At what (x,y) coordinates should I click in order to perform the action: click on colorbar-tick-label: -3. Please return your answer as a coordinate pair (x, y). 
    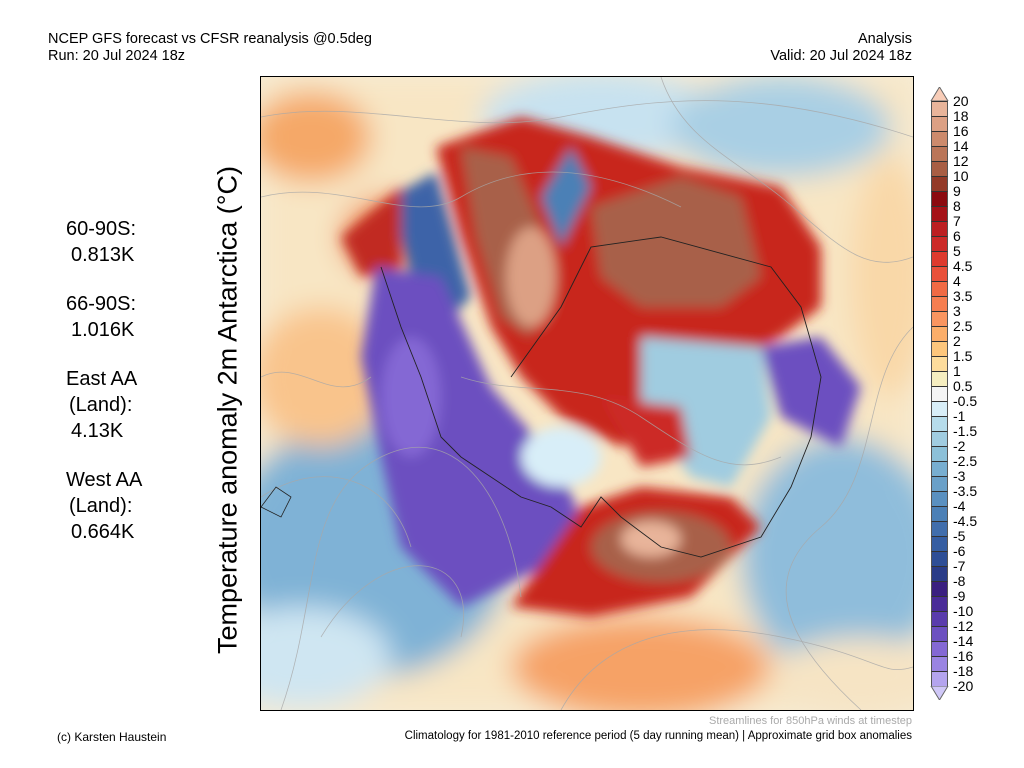
    Looking at the image, I should click on (959, 476).